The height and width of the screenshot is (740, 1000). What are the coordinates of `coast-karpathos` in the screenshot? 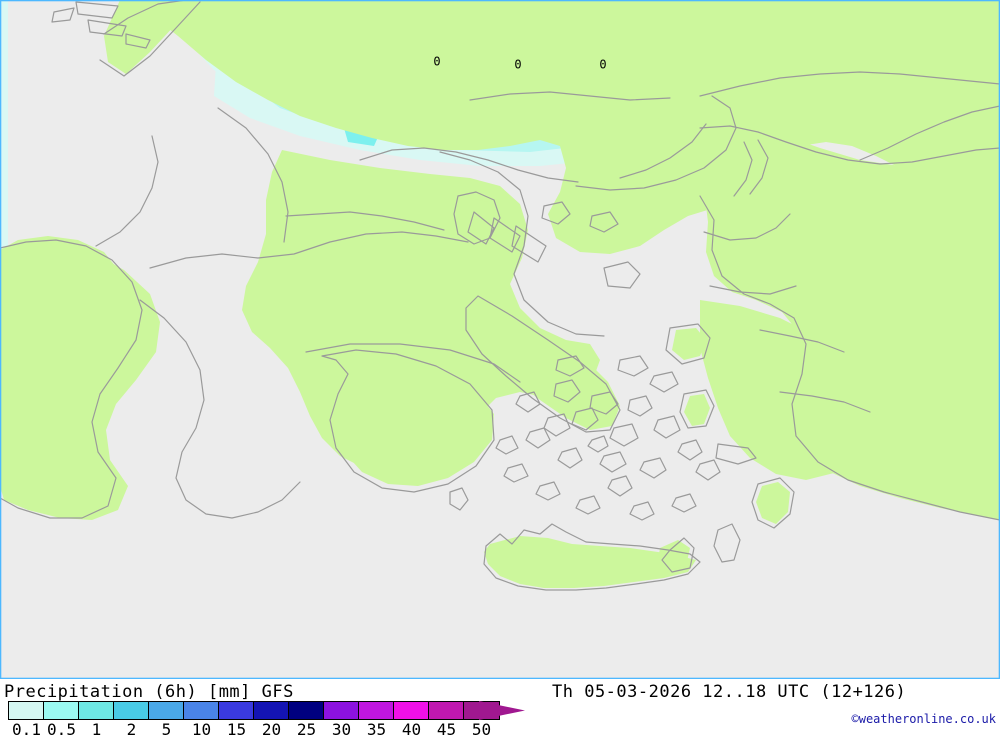 It's located at (727, 543).